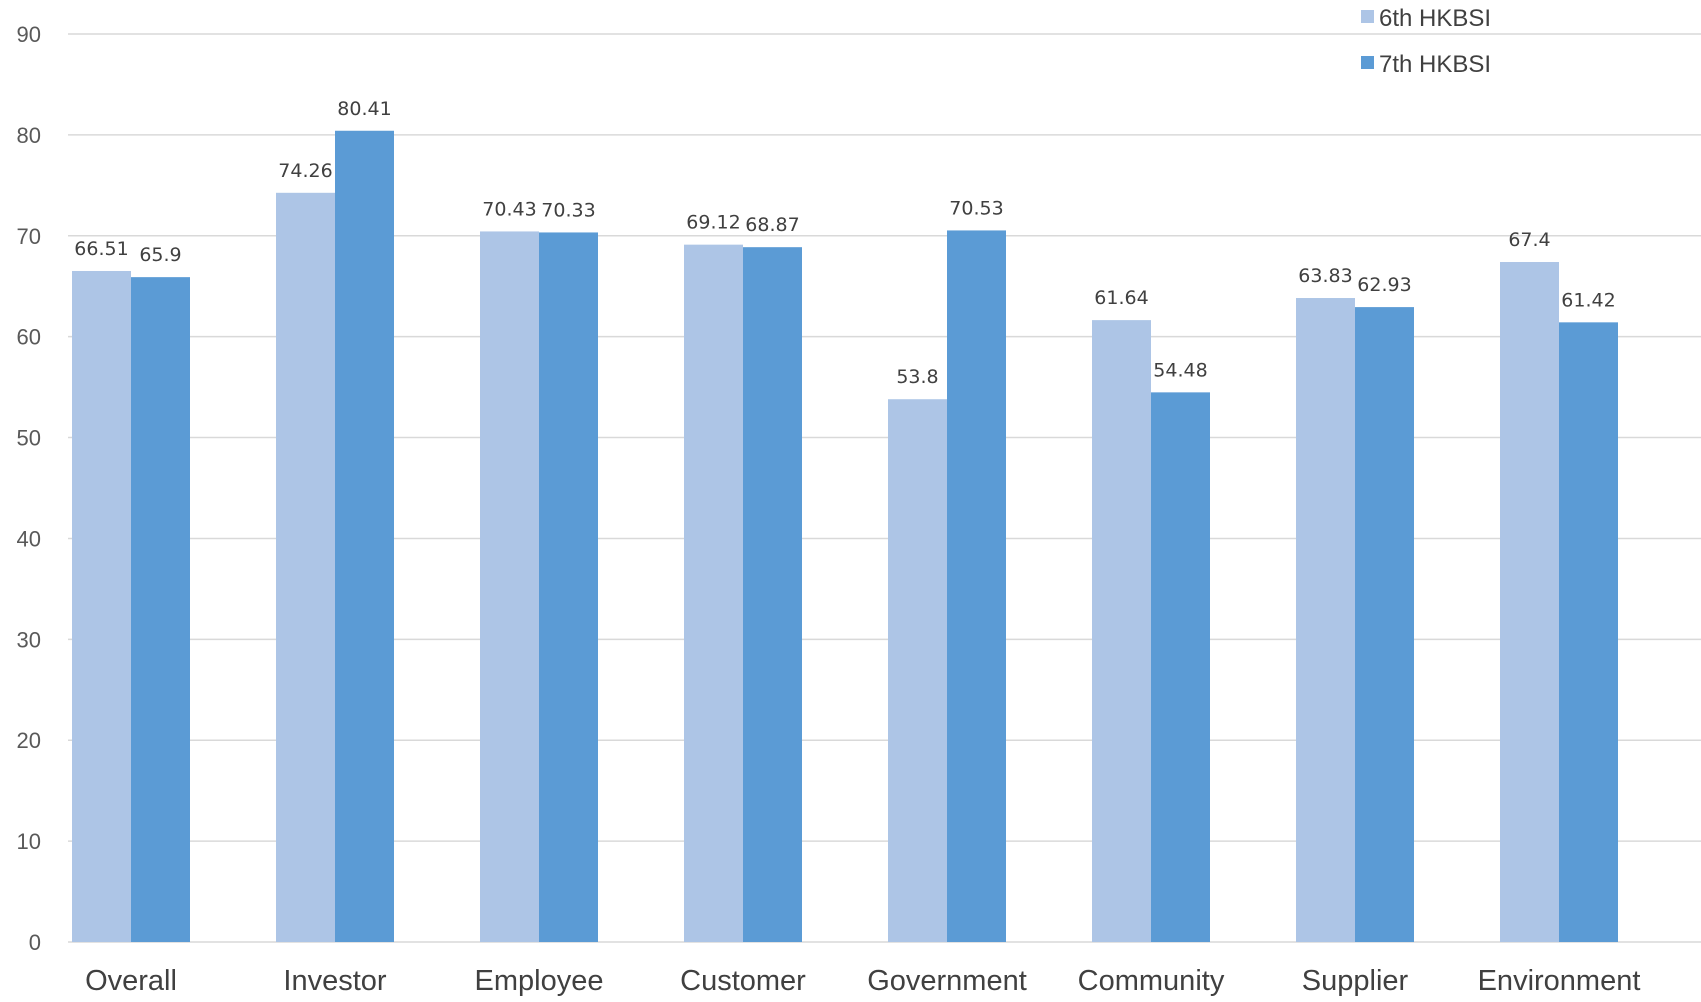 This screenshot has height=1002, width=1701. Describe the element at coordinates (1180, 667) in the screenshot. I see `bar-7th-community` at that location.